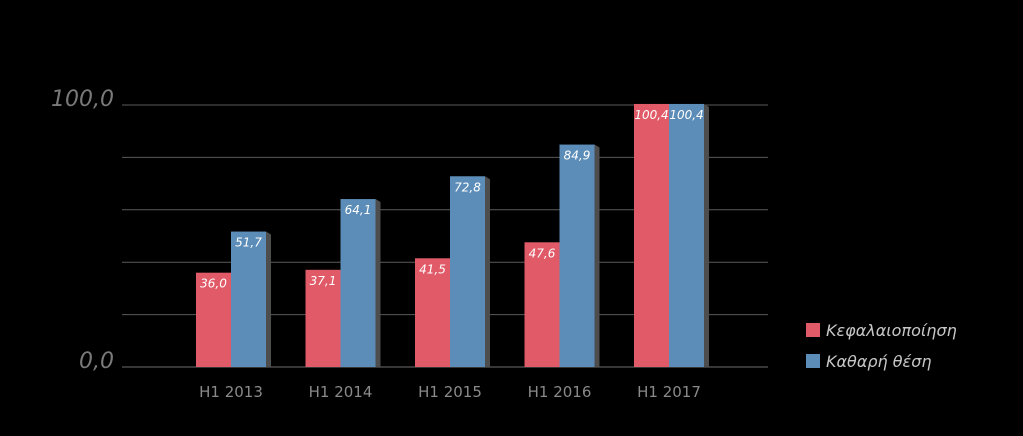  Describe the element at coordinates (358, 210) in the screenshot. I see `data-label: 64,1` at that location.